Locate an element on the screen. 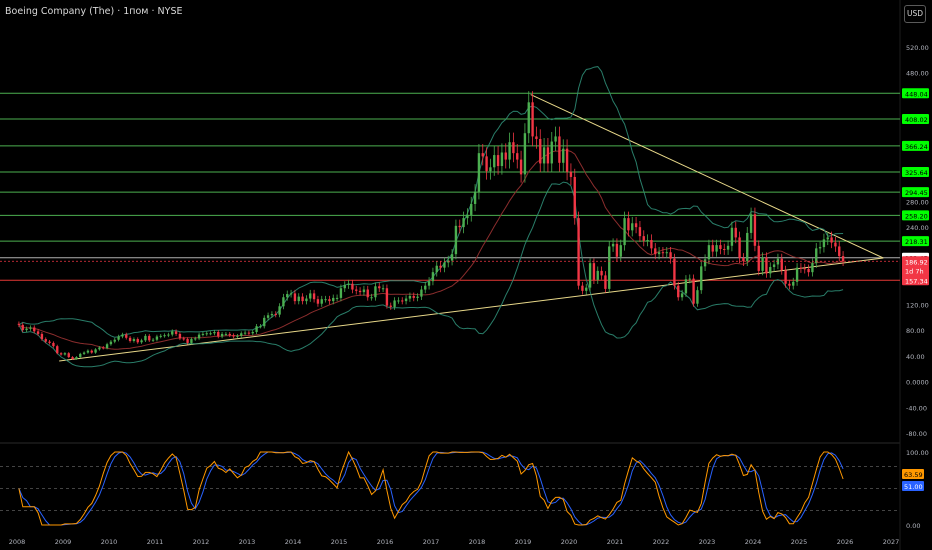  stoch-d-value: 51.00 is located at coordinates (913, 487).